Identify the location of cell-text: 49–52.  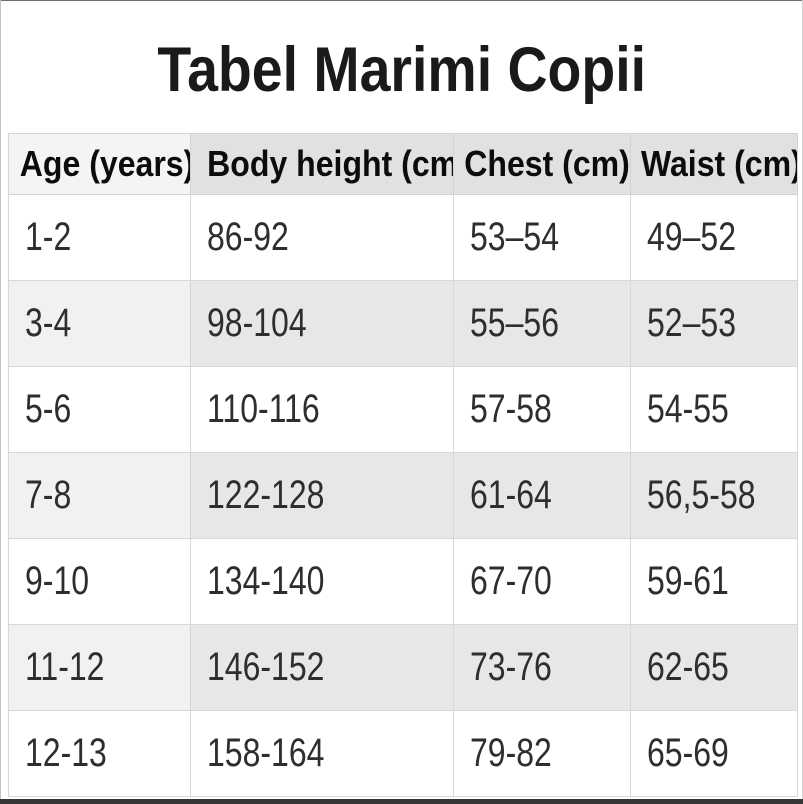
(691, 237).